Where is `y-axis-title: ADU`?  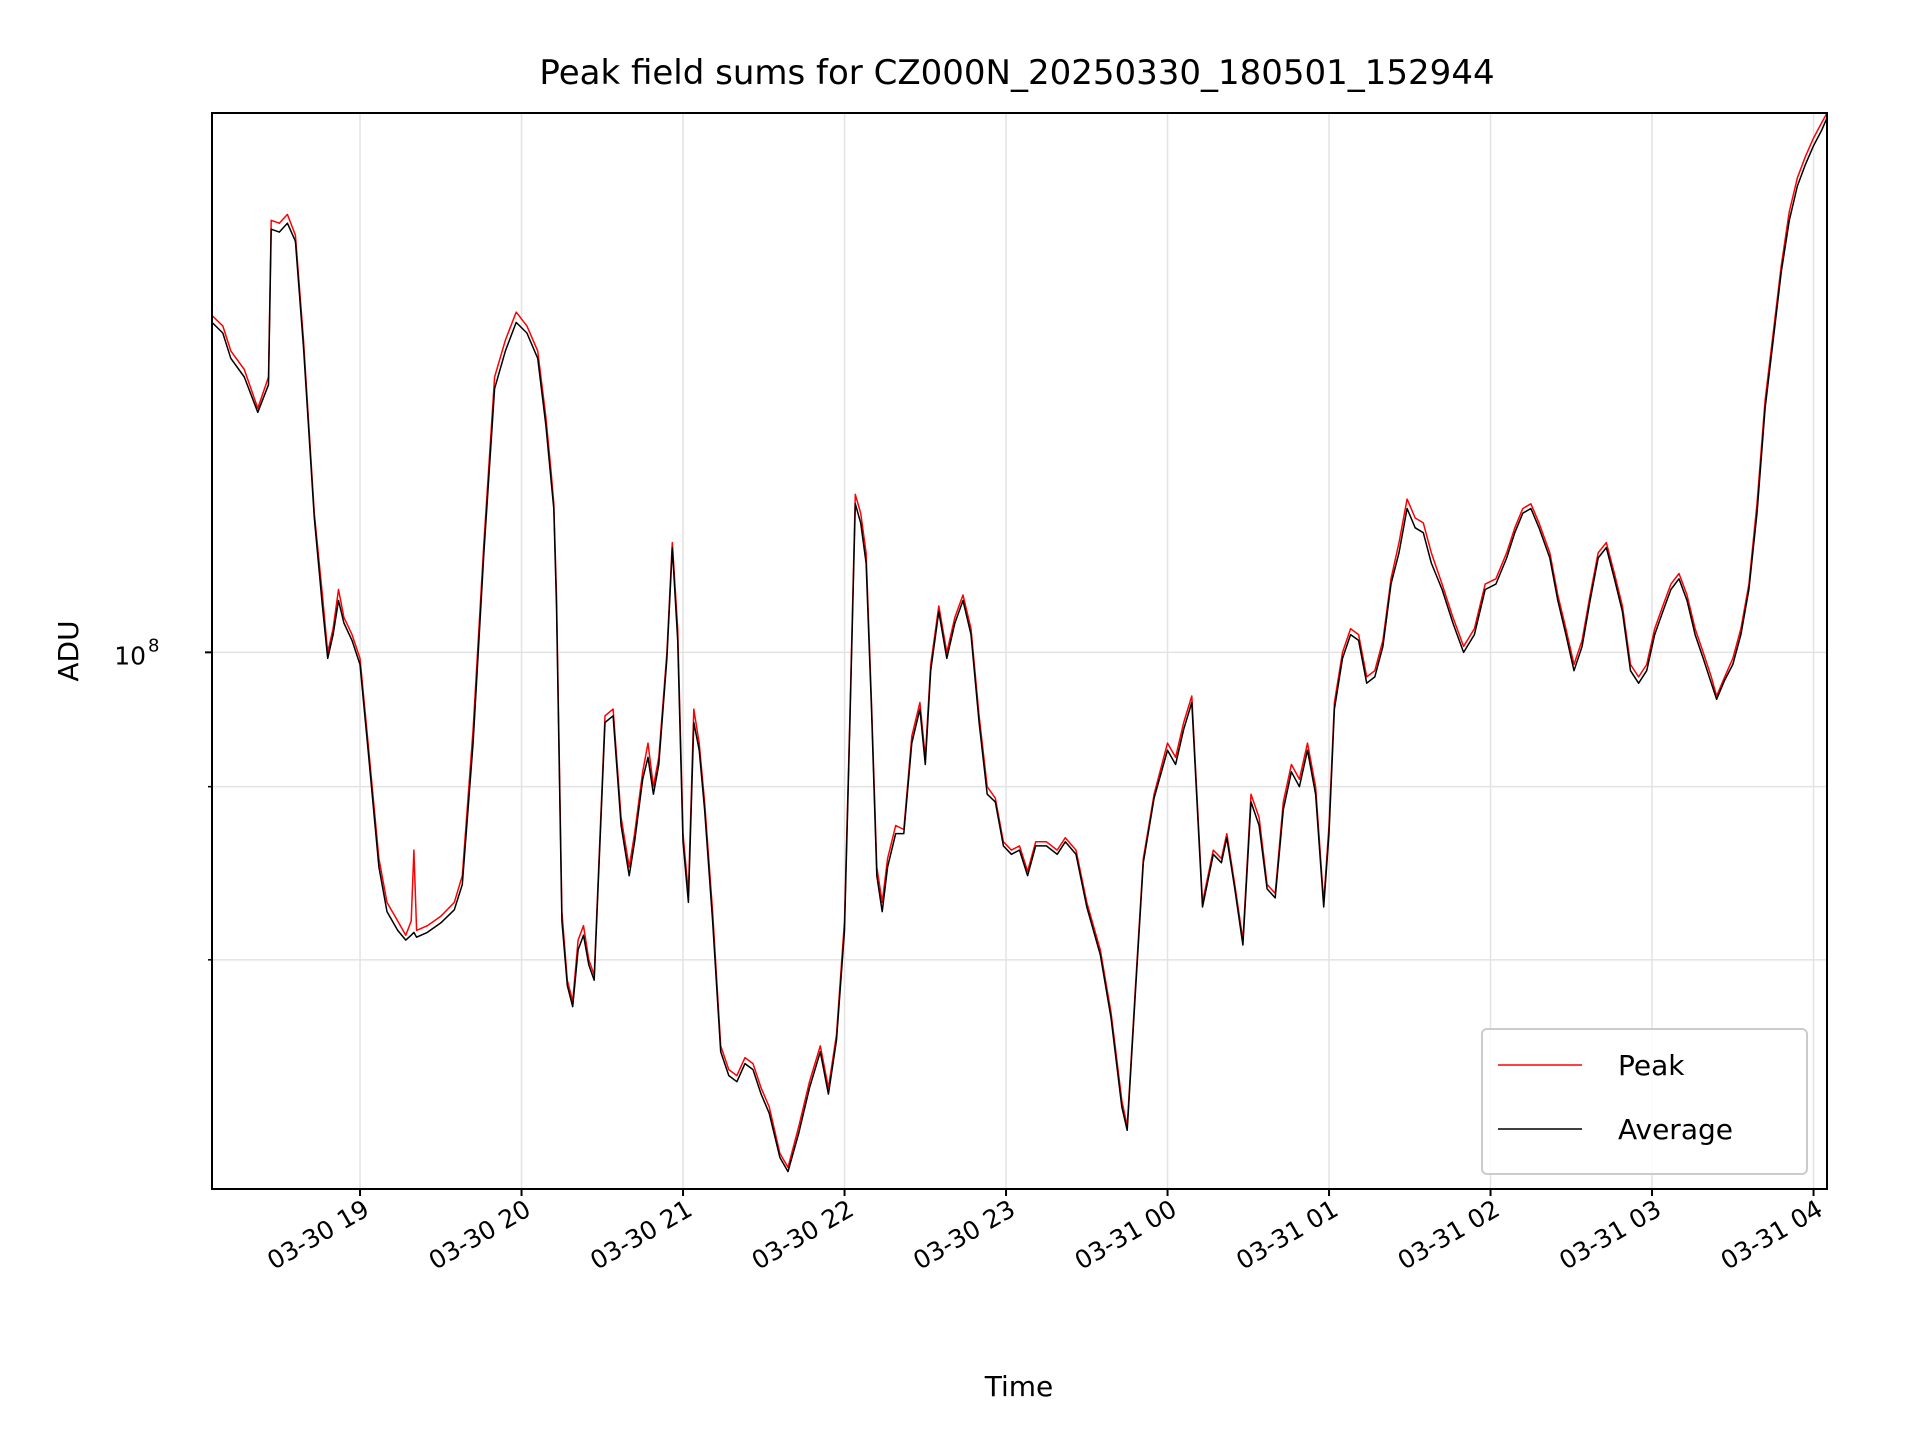 y-axis-title: ADU is located at coordinates (68, 650).